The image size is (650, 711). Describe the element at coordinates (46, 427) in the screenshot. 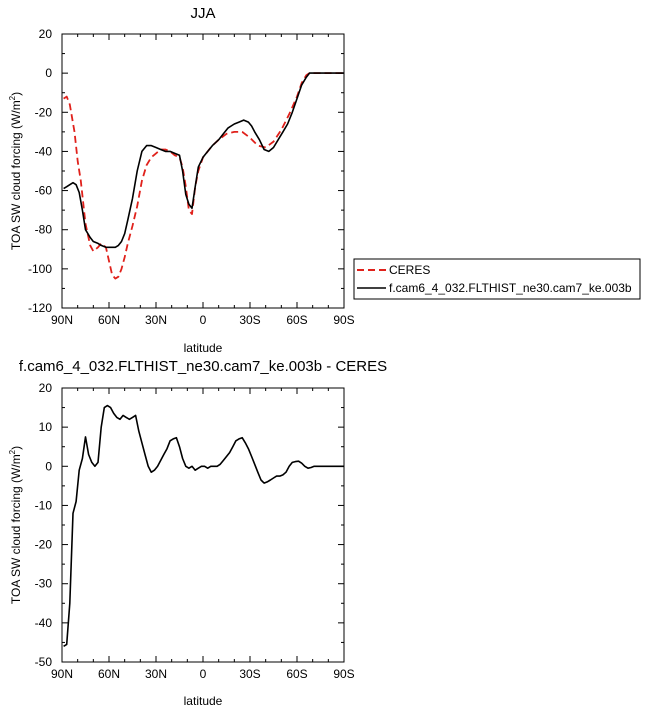

I see `y-tick-label: 10` at that location.